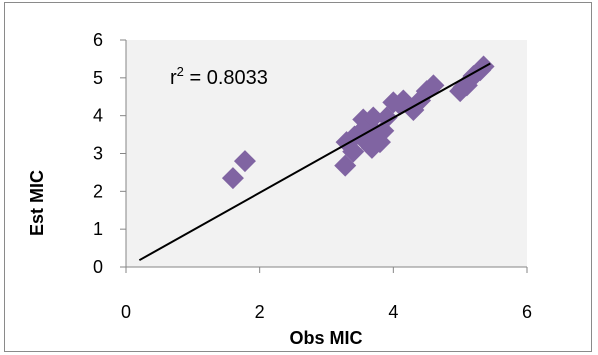 Image resolution: width=598 pixels, height=355 pixels. I want to click on x-tick-label: 6, so click(527, 312).